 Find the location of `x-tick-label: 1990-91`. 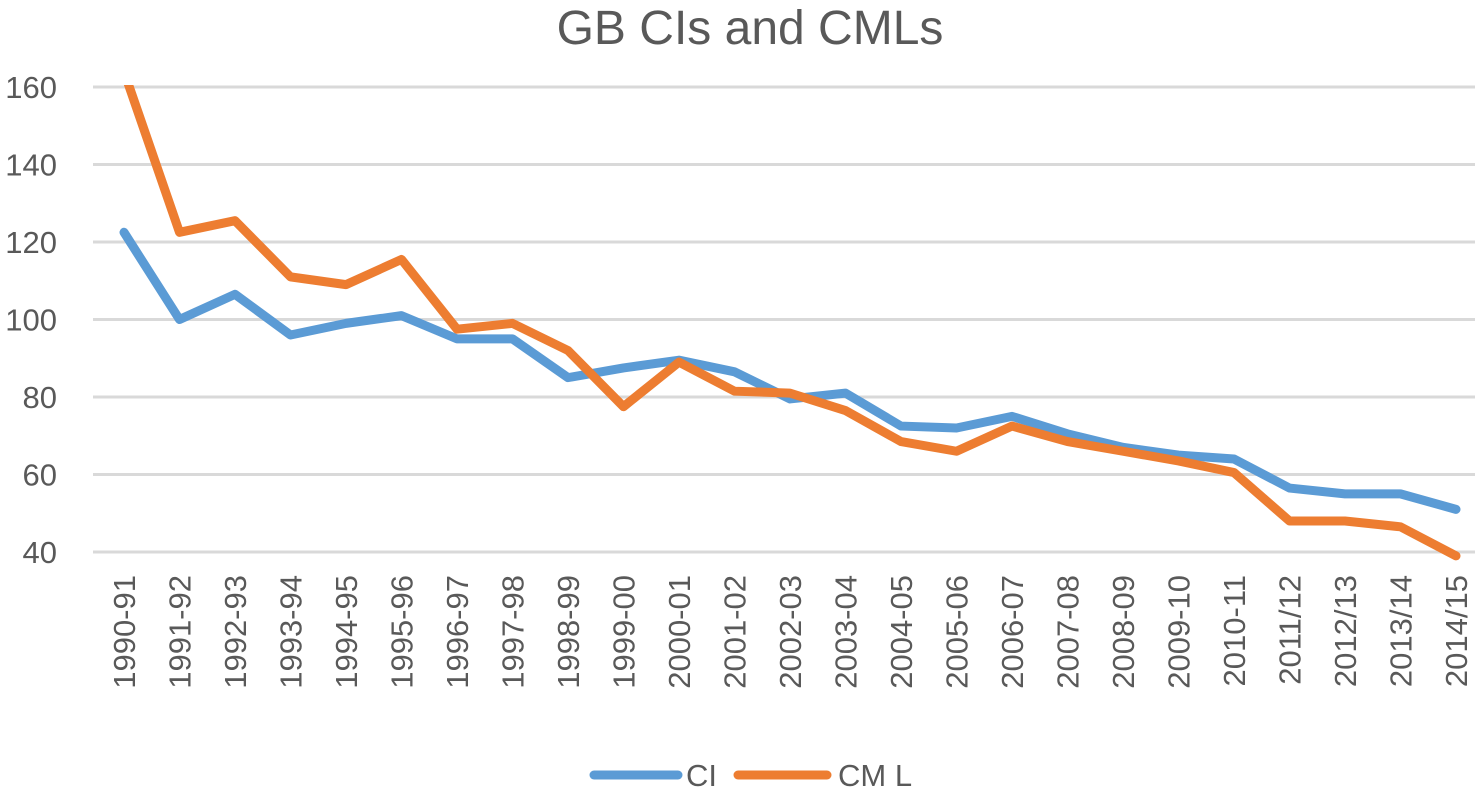

x-tick-label: 1990-91 is located at coordinates (124, 632).